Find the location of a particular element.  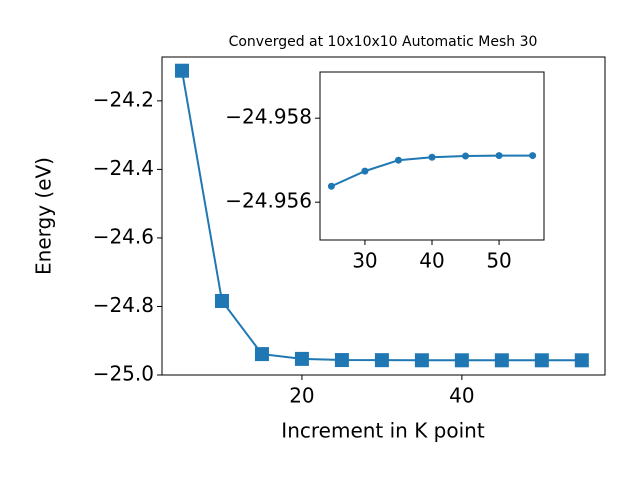

x-tick-label: 30 is located at coordinates (364, 261).